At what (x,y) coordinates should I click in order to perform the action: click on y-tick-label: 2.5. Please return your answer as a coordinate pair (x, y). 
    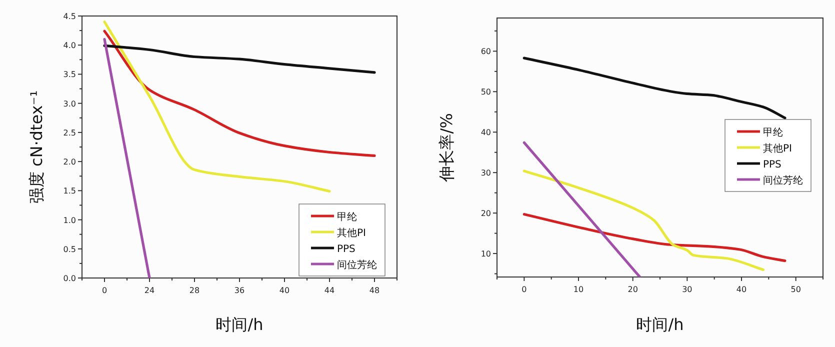
    Looking at the image, I should click on (69, 133).